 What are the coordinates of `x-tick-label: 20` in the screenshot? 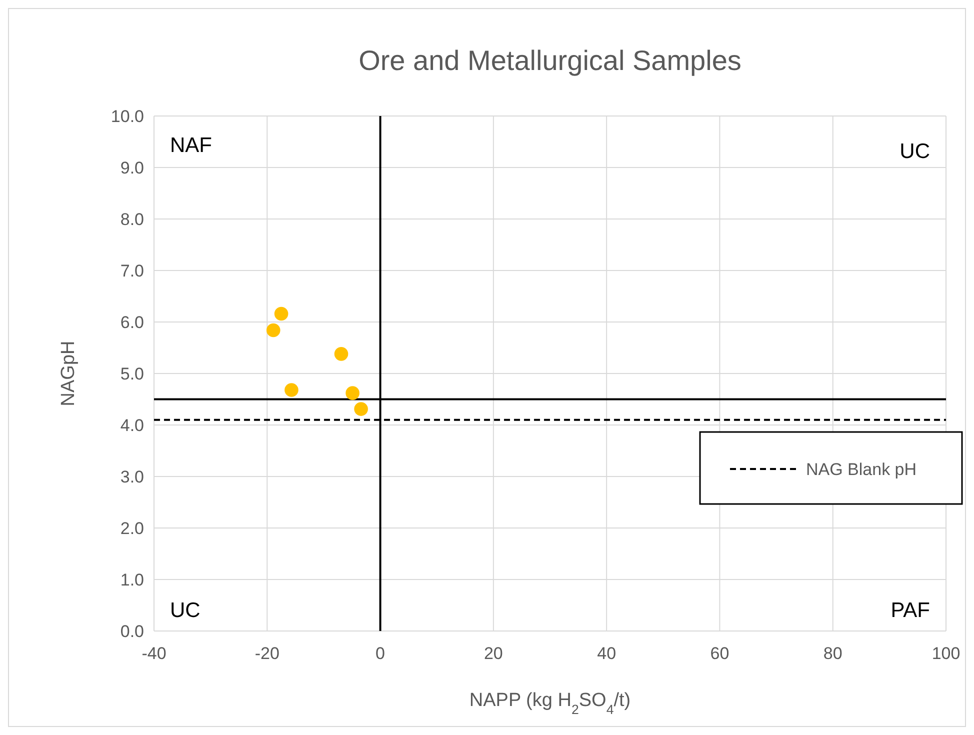 It's located at (493, 653).